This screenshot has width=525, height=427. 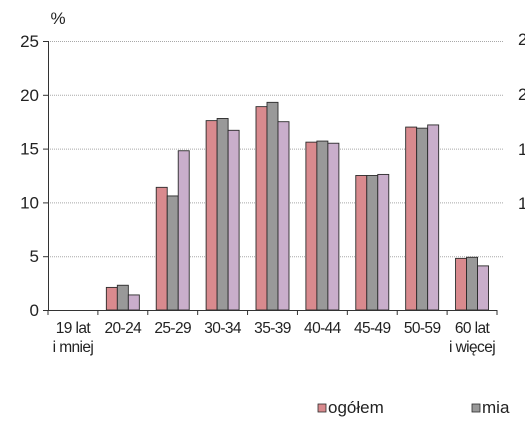 I want to click on y-tick-label: 25, so click(x=29, y=41).